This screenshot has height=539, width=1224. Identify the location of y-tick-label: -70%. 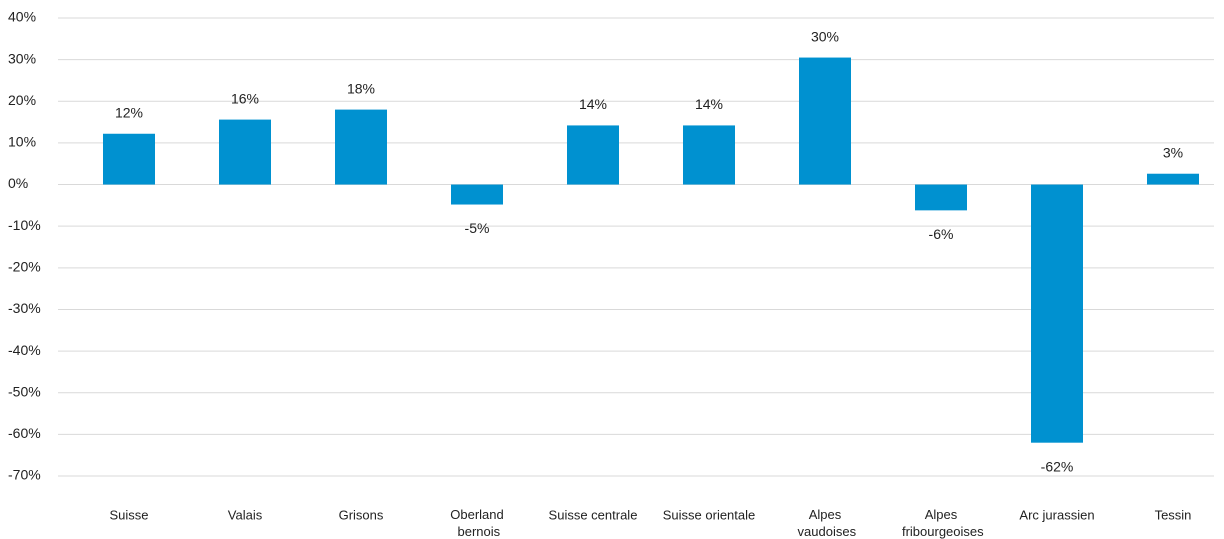
(24, 475).